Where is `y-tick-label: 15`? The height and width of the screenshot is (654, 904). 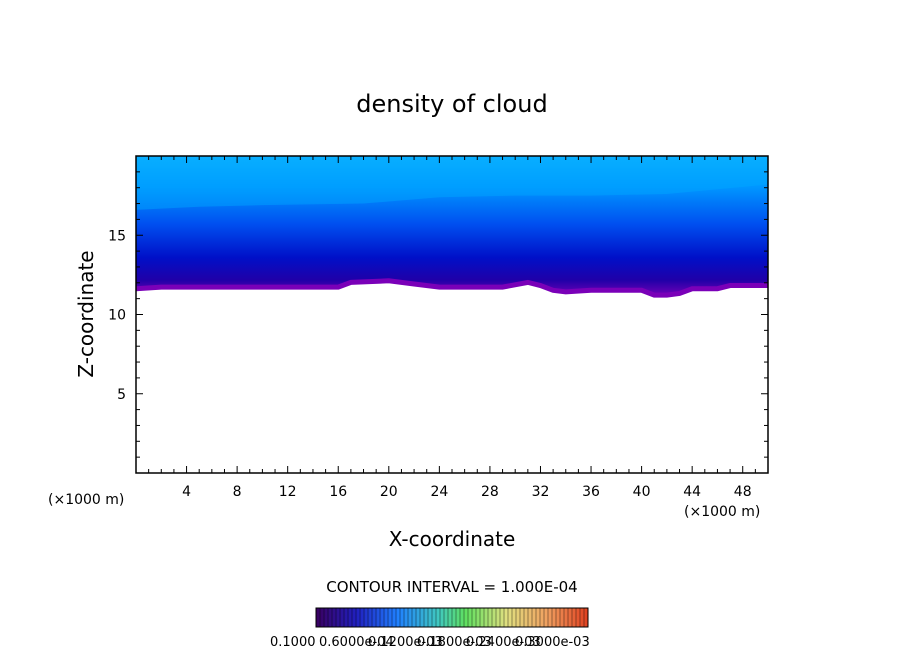
y-tick-label: 15 is located at coordinates (117, 236).